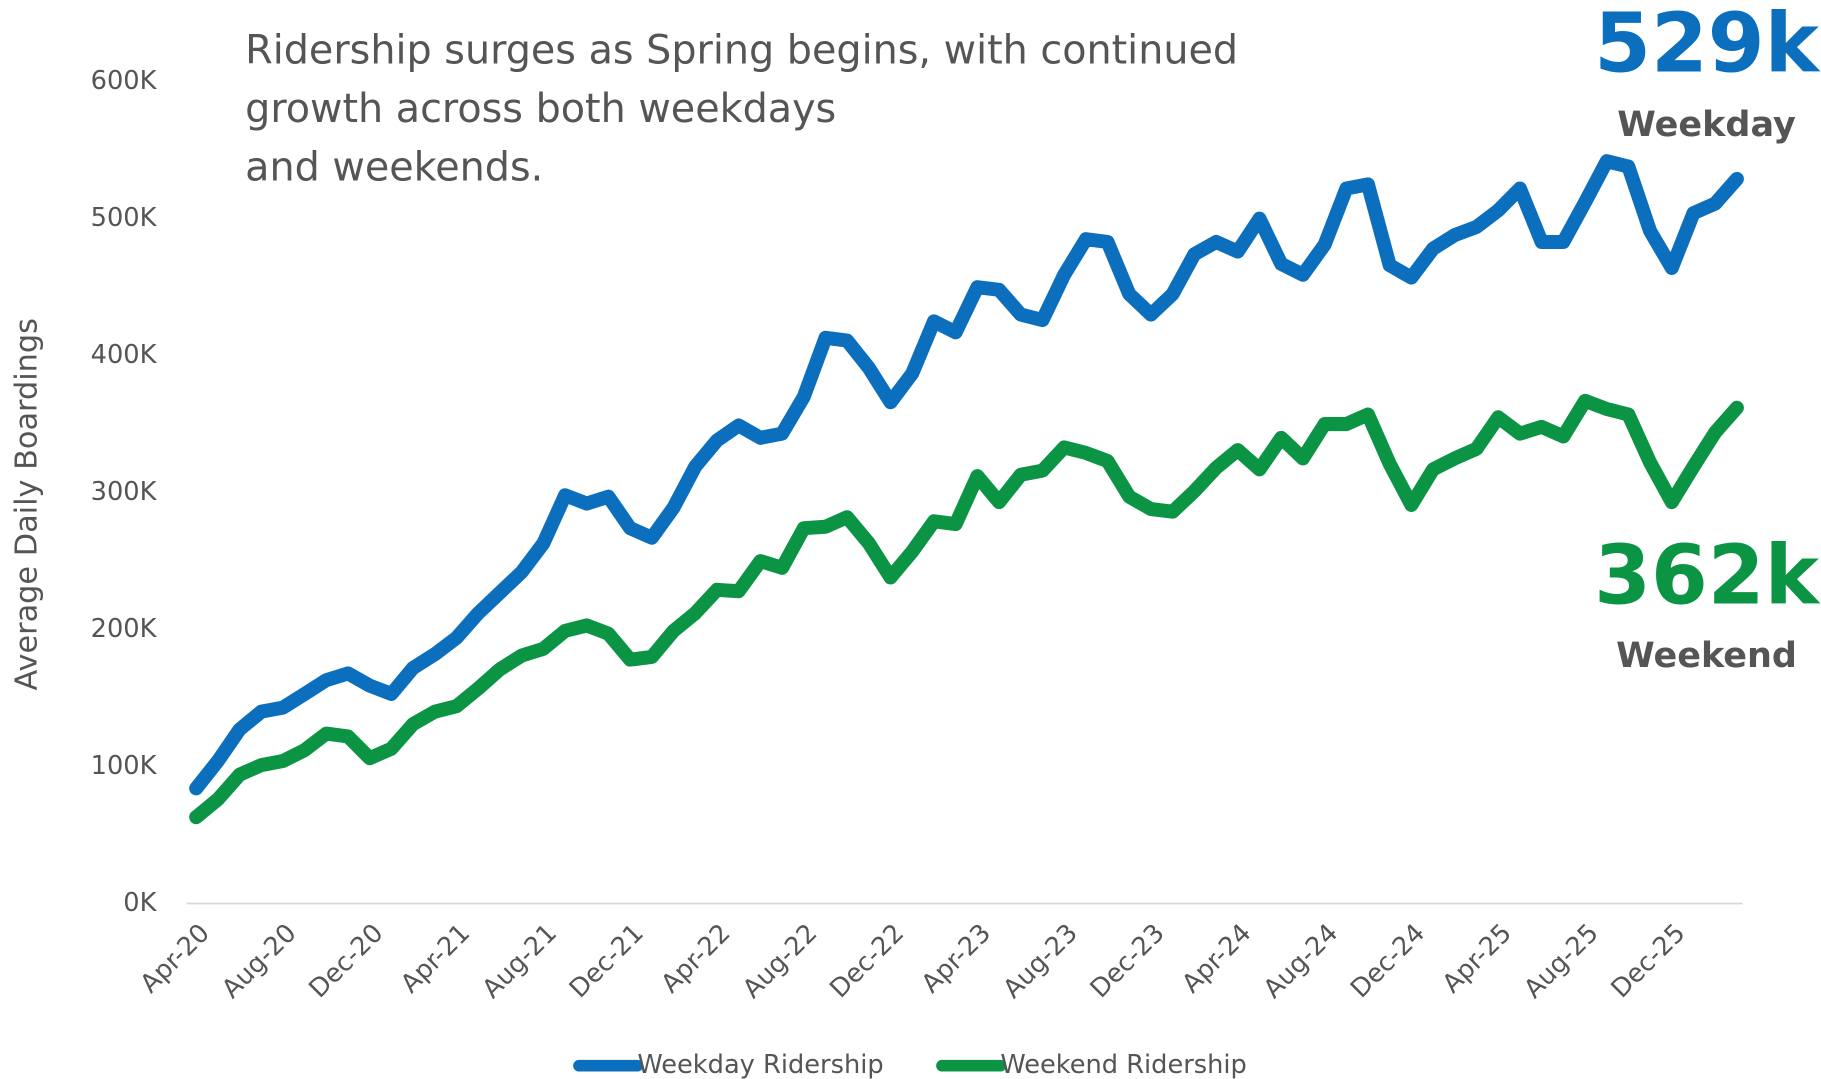 The image size is (1821, 1079). What do you see at coordinates (1706, 656) in the screenshot?
I see `annotation: Weekend` at bounding box center [1706, 656].